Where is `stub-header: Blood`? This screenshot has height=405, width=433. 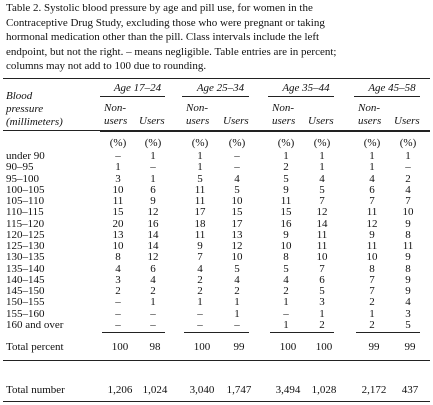
stub-header: Blood is located at coordinates (19, 96).